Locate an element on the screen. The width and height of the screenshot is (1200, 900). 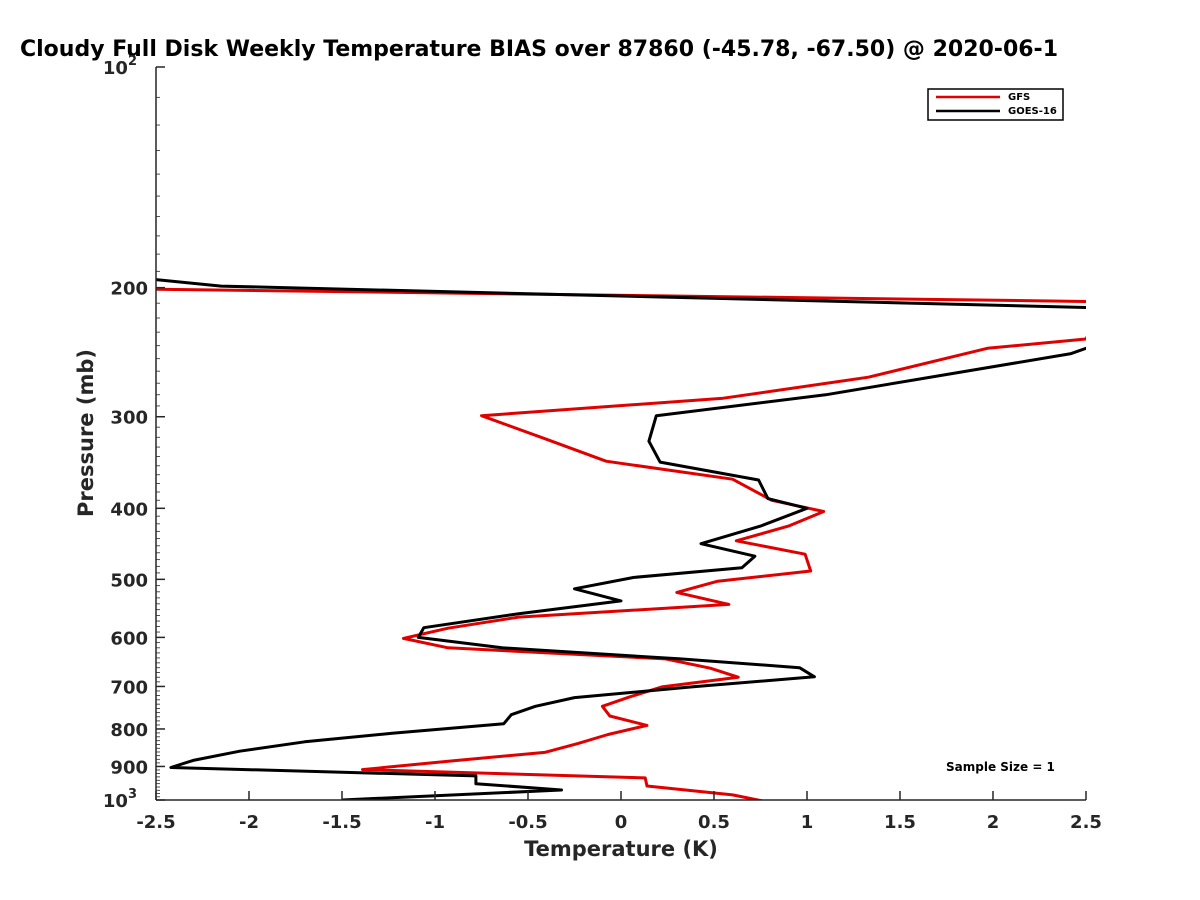
legend-label-goes16: GOES-16 is located at coordinates (1032, 111).